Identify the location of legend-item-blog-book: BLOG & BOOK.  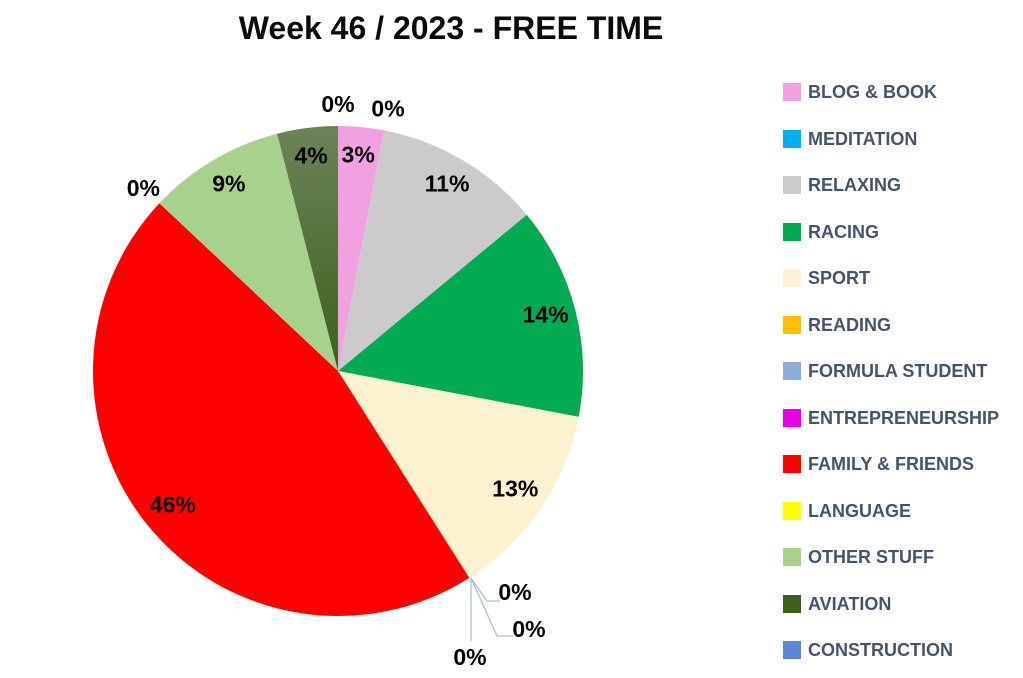
(891, 92).